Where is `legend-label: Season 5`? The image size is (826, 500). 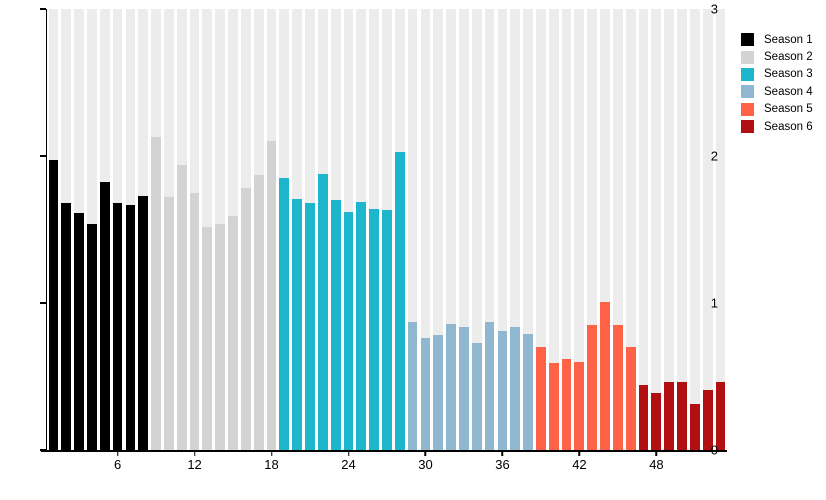
legend-label: Season 5 is located at coordinates (788, 109).